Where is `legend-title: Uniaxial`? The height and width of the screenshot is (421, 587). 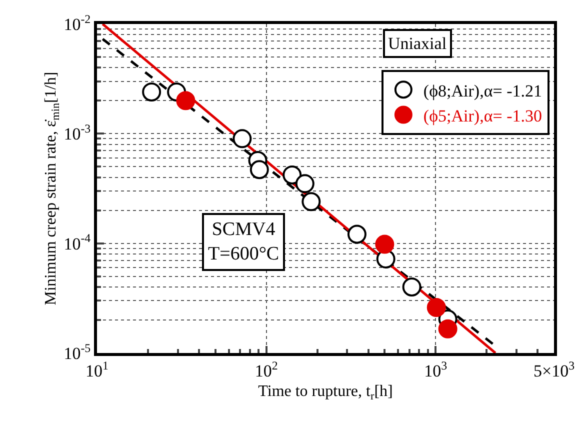 legend-title: Uniaxial is located at coordinates (417, 43).